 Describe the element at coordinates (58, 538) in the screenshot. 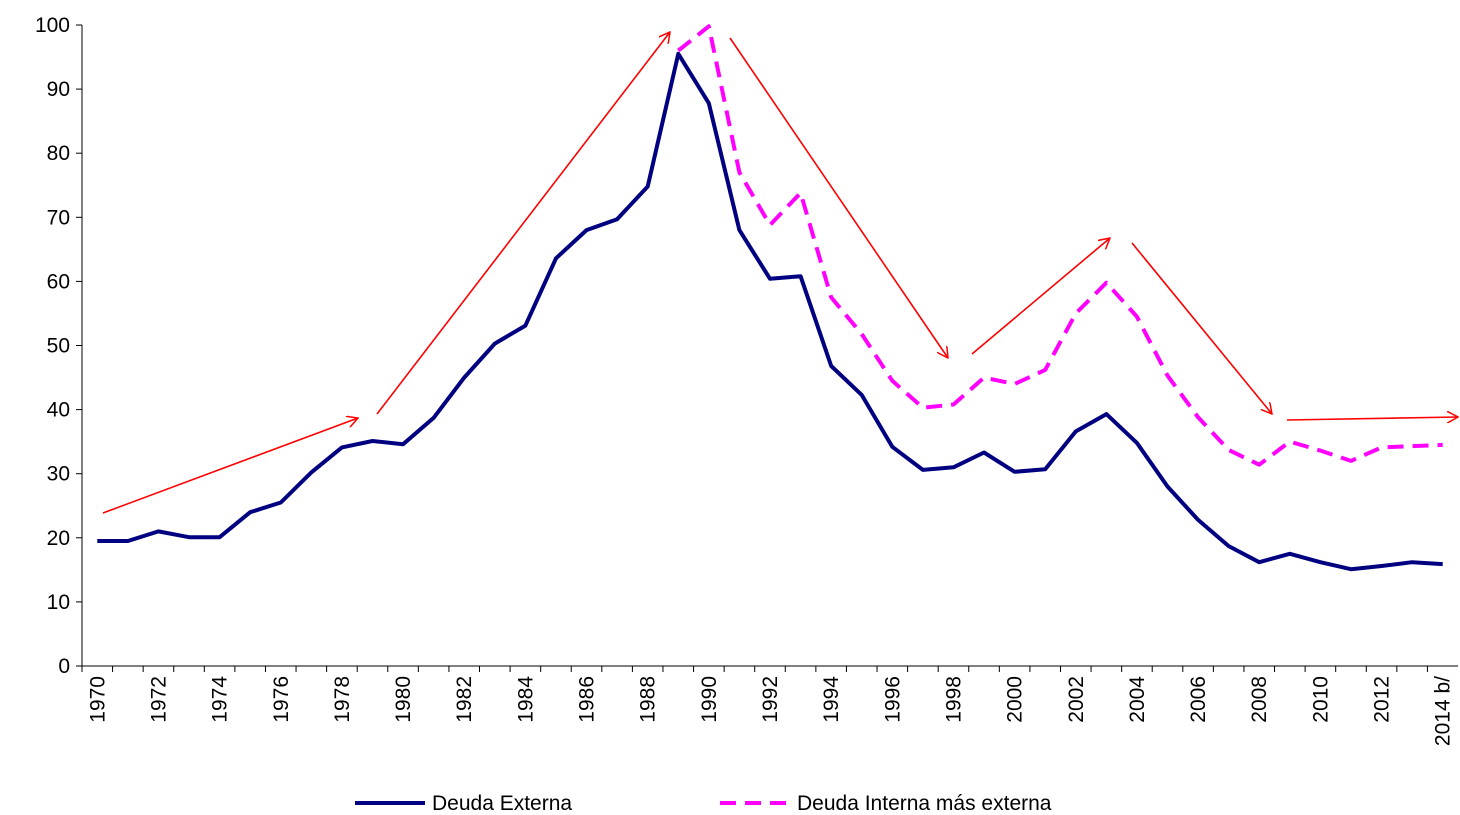

I see `y-tick-label: 20` at that location.